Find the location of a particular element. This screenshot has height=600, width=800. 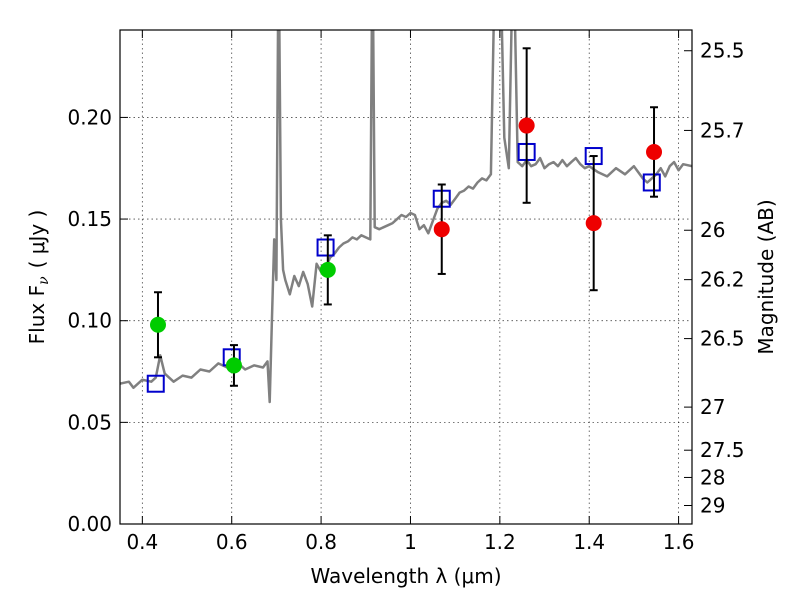

x-axis-label: Wavelength λ (μm) is located at coordinates (405, 576).